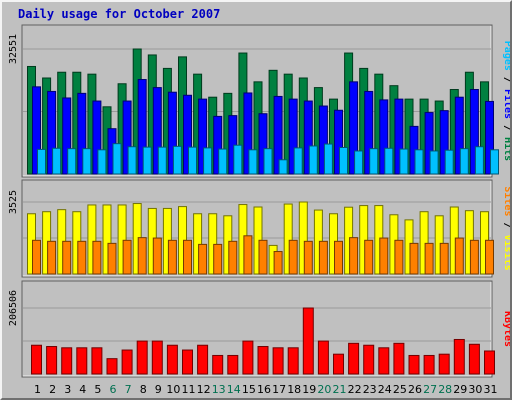  What do you see at coordinates (158, 389) in the screenshot?
I see `x-tick-label-day-9: 9` at bounding box center [158, 389].